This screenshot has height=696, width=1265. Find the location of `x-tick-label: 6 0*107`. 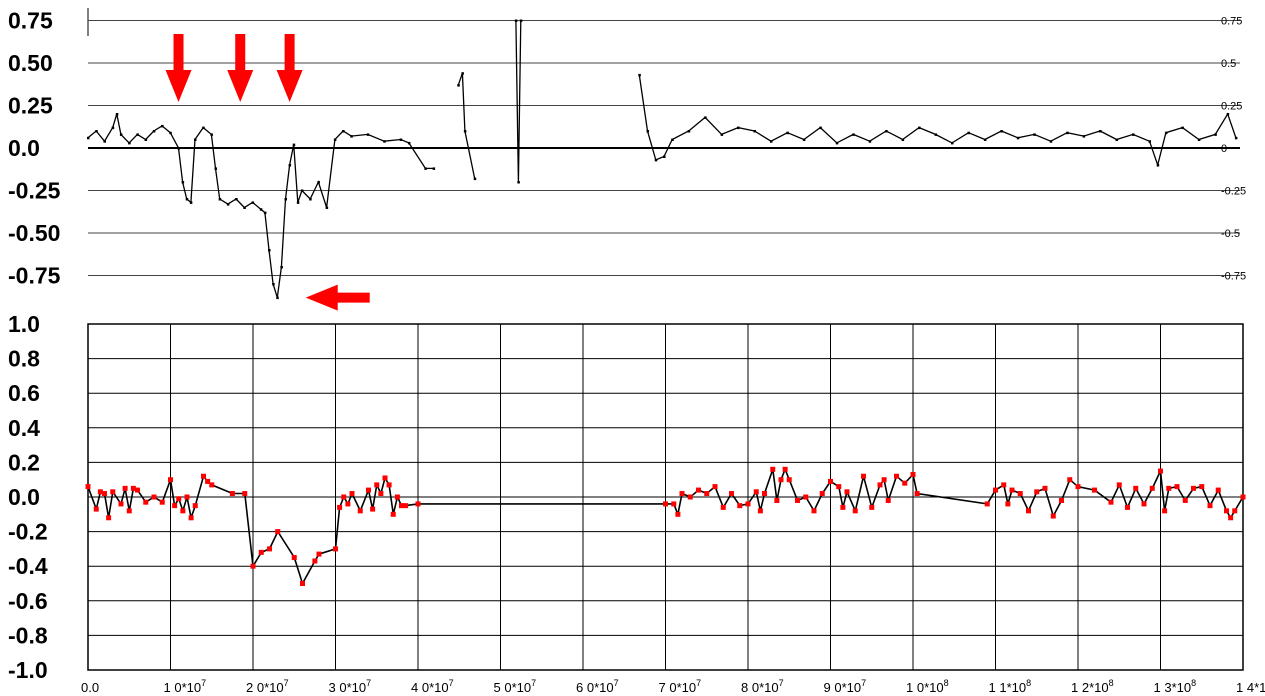

x-tick-label: 6 0*107 is located at coordinates (597, 686).